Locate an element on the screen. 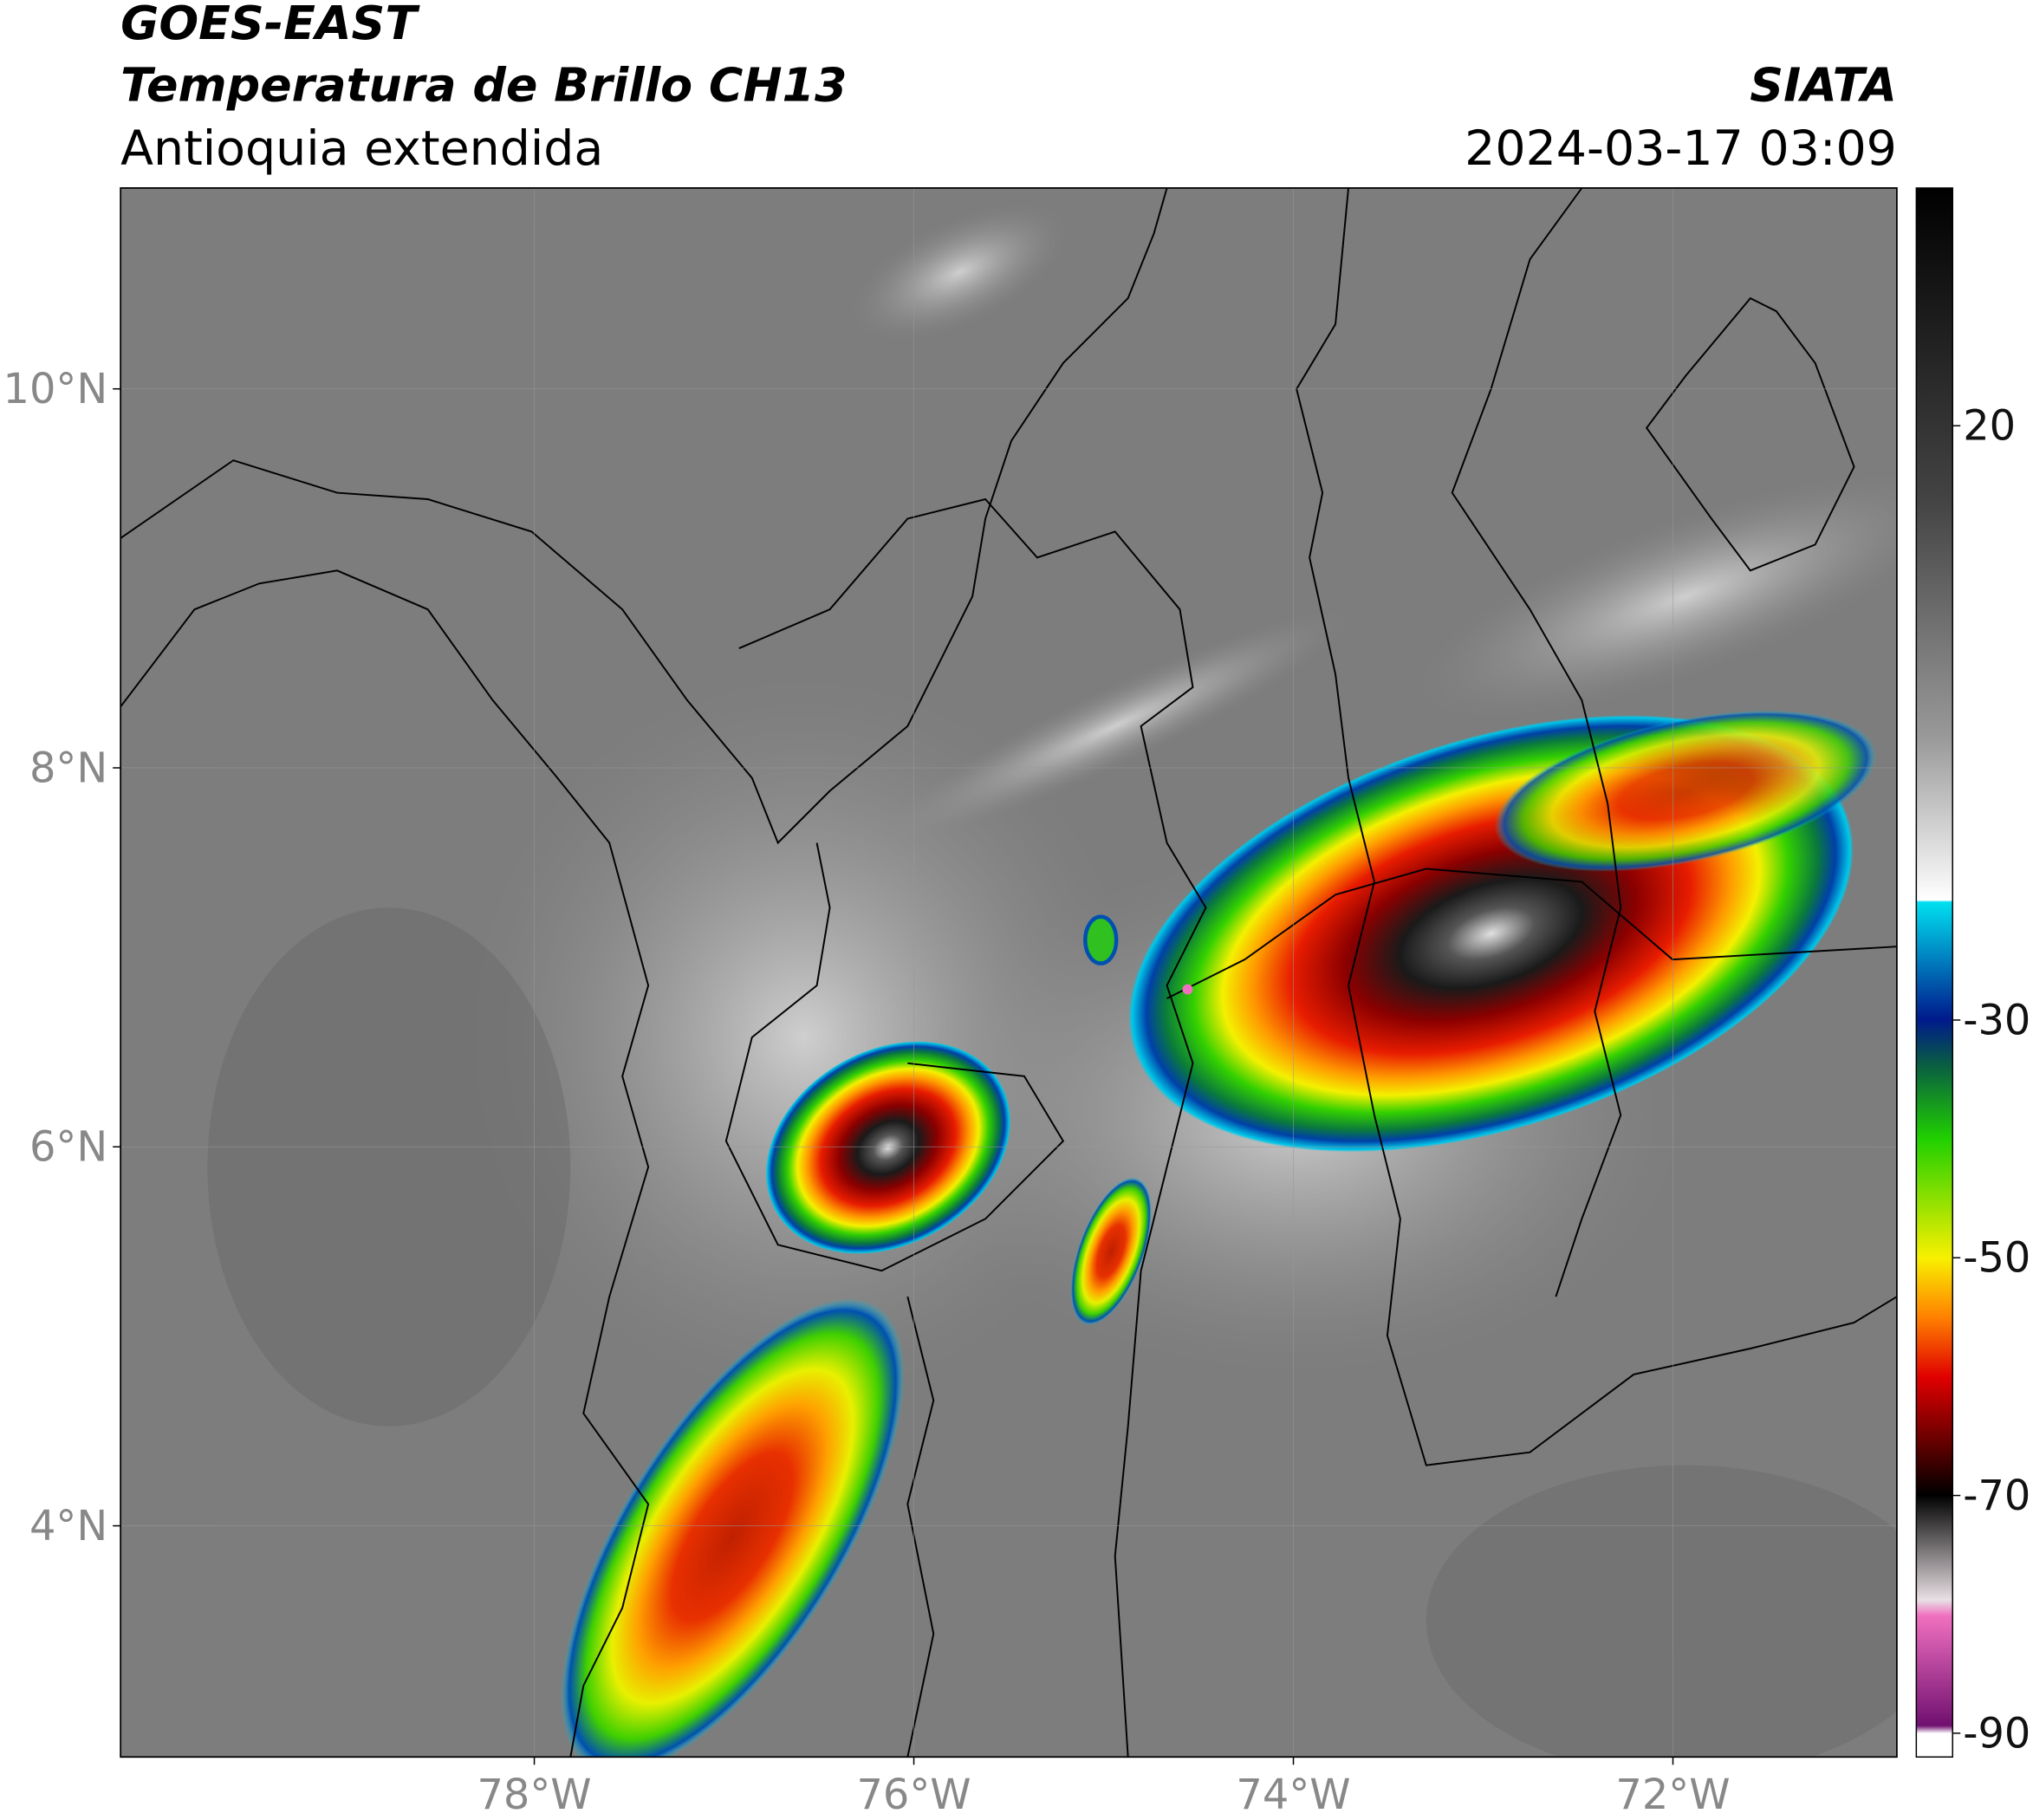 The width and height of the screenshot is (2033, 1820). overshoot is located at coordinates (1187, 989).